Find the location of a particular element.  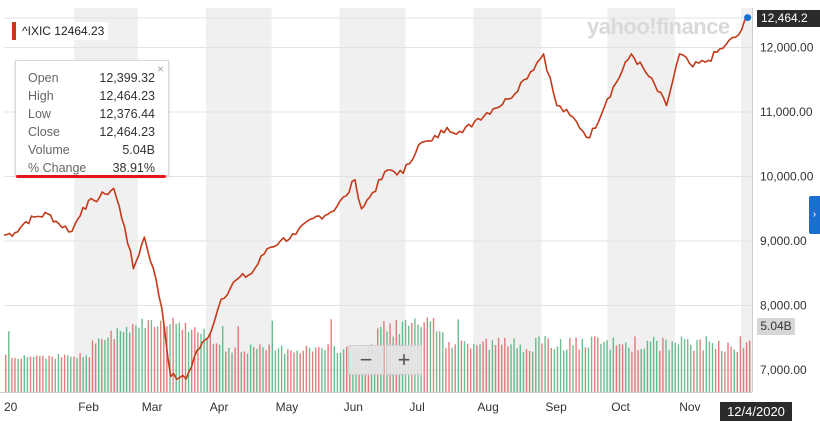

x-tick-label: Feb is located at coordinates (88, 407).